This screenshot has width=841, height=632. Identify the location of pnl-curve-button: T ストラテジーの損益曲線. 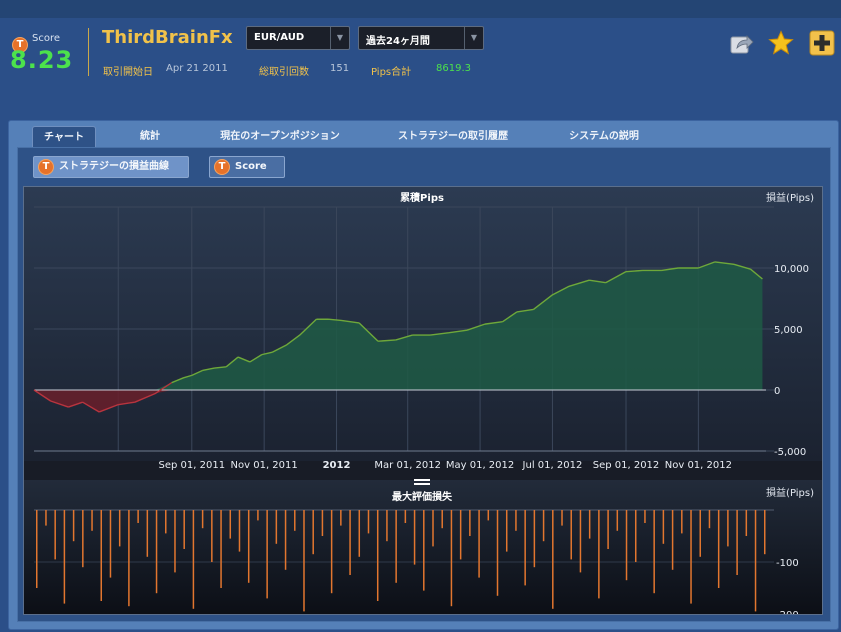
(111, 167).